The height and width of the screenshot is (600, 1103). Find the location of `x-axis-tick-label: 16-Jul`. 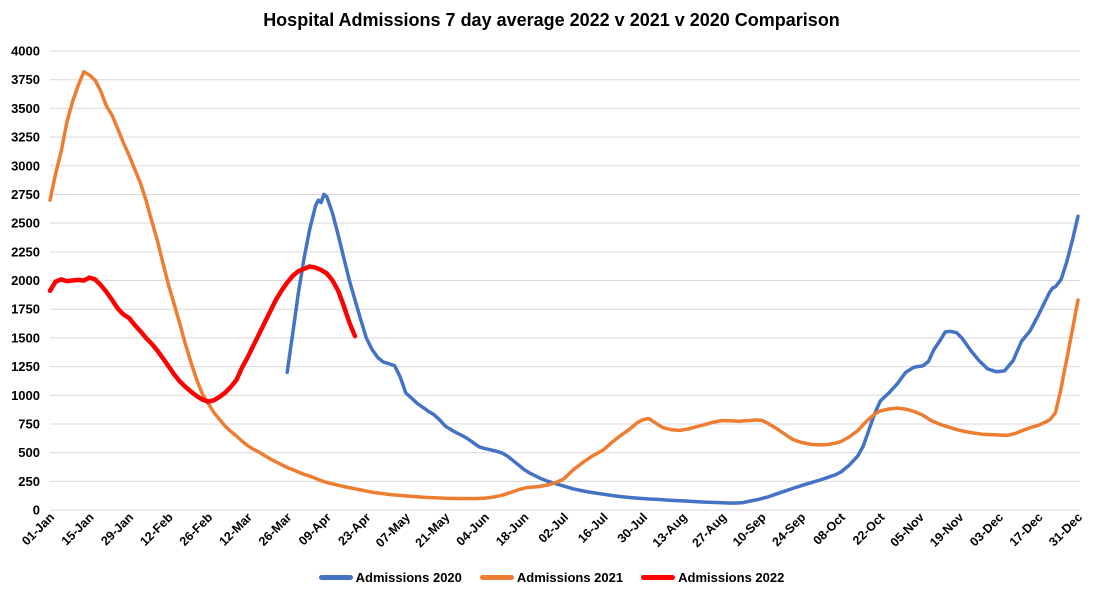

x-axis-tick-label: 16-Jul is located at coordinates (592, 527).